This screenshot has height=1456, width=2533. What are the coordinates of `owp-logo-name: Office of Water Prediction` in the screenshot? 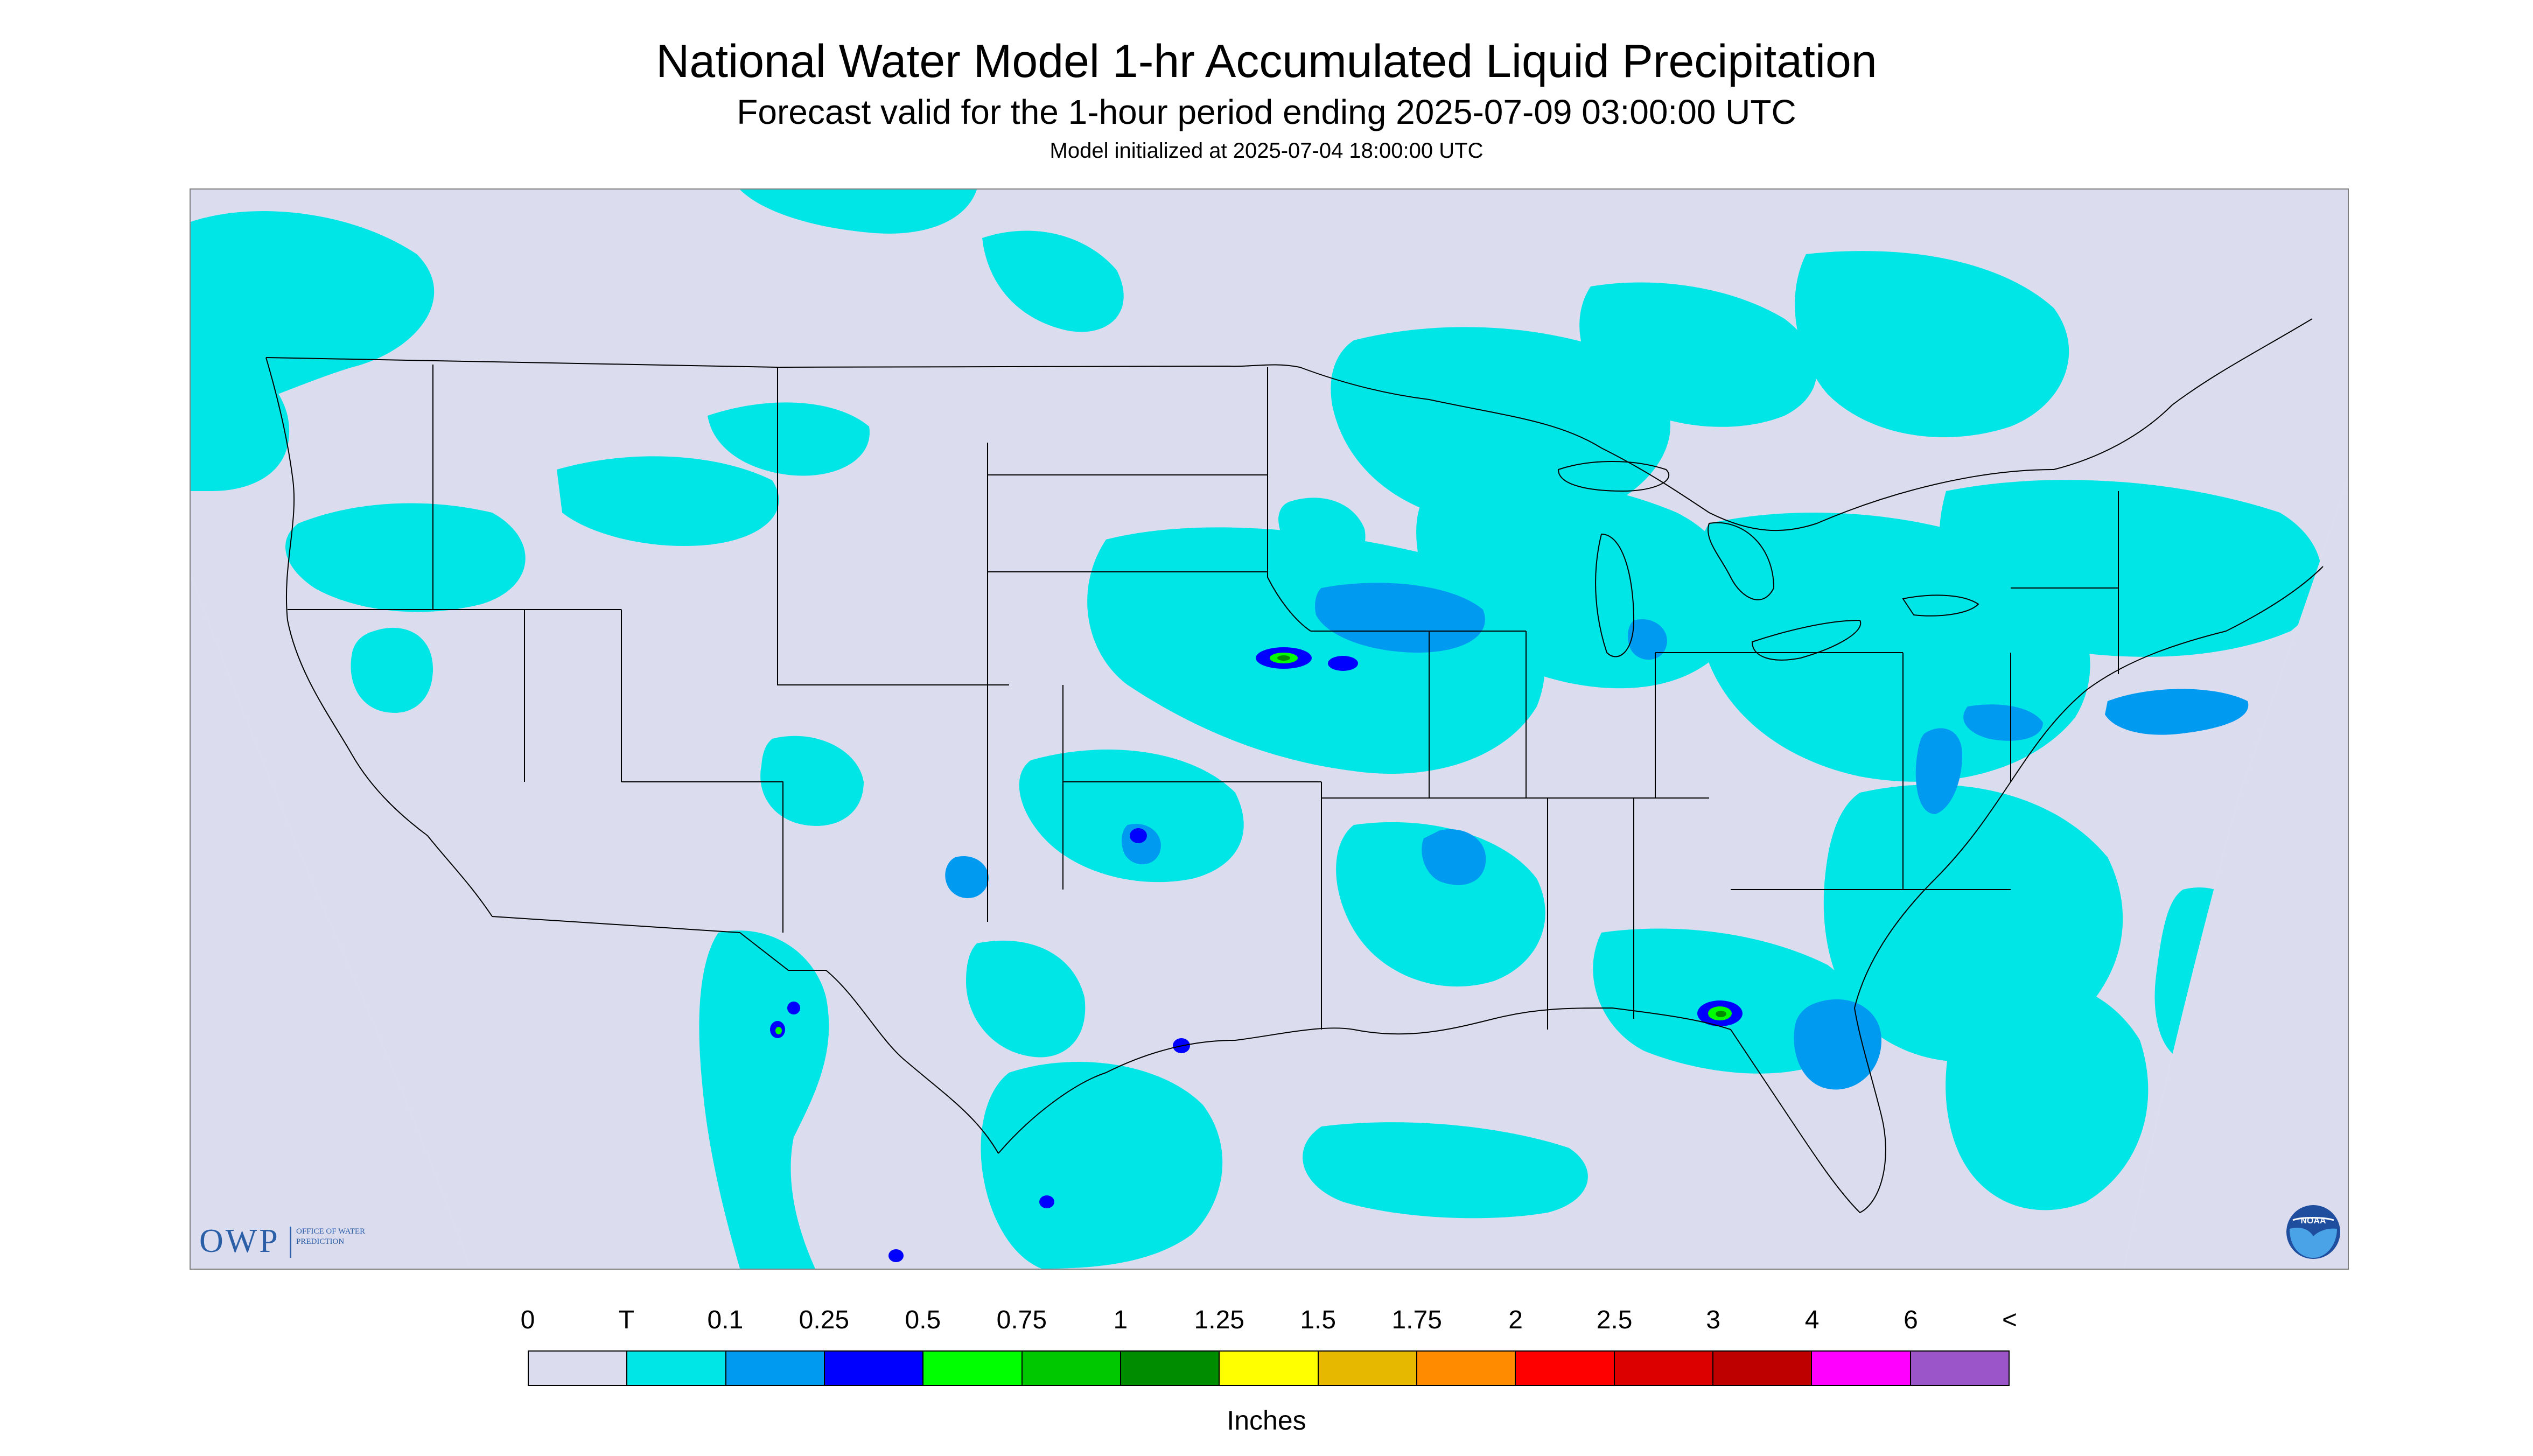 It's located at (331, 1236).